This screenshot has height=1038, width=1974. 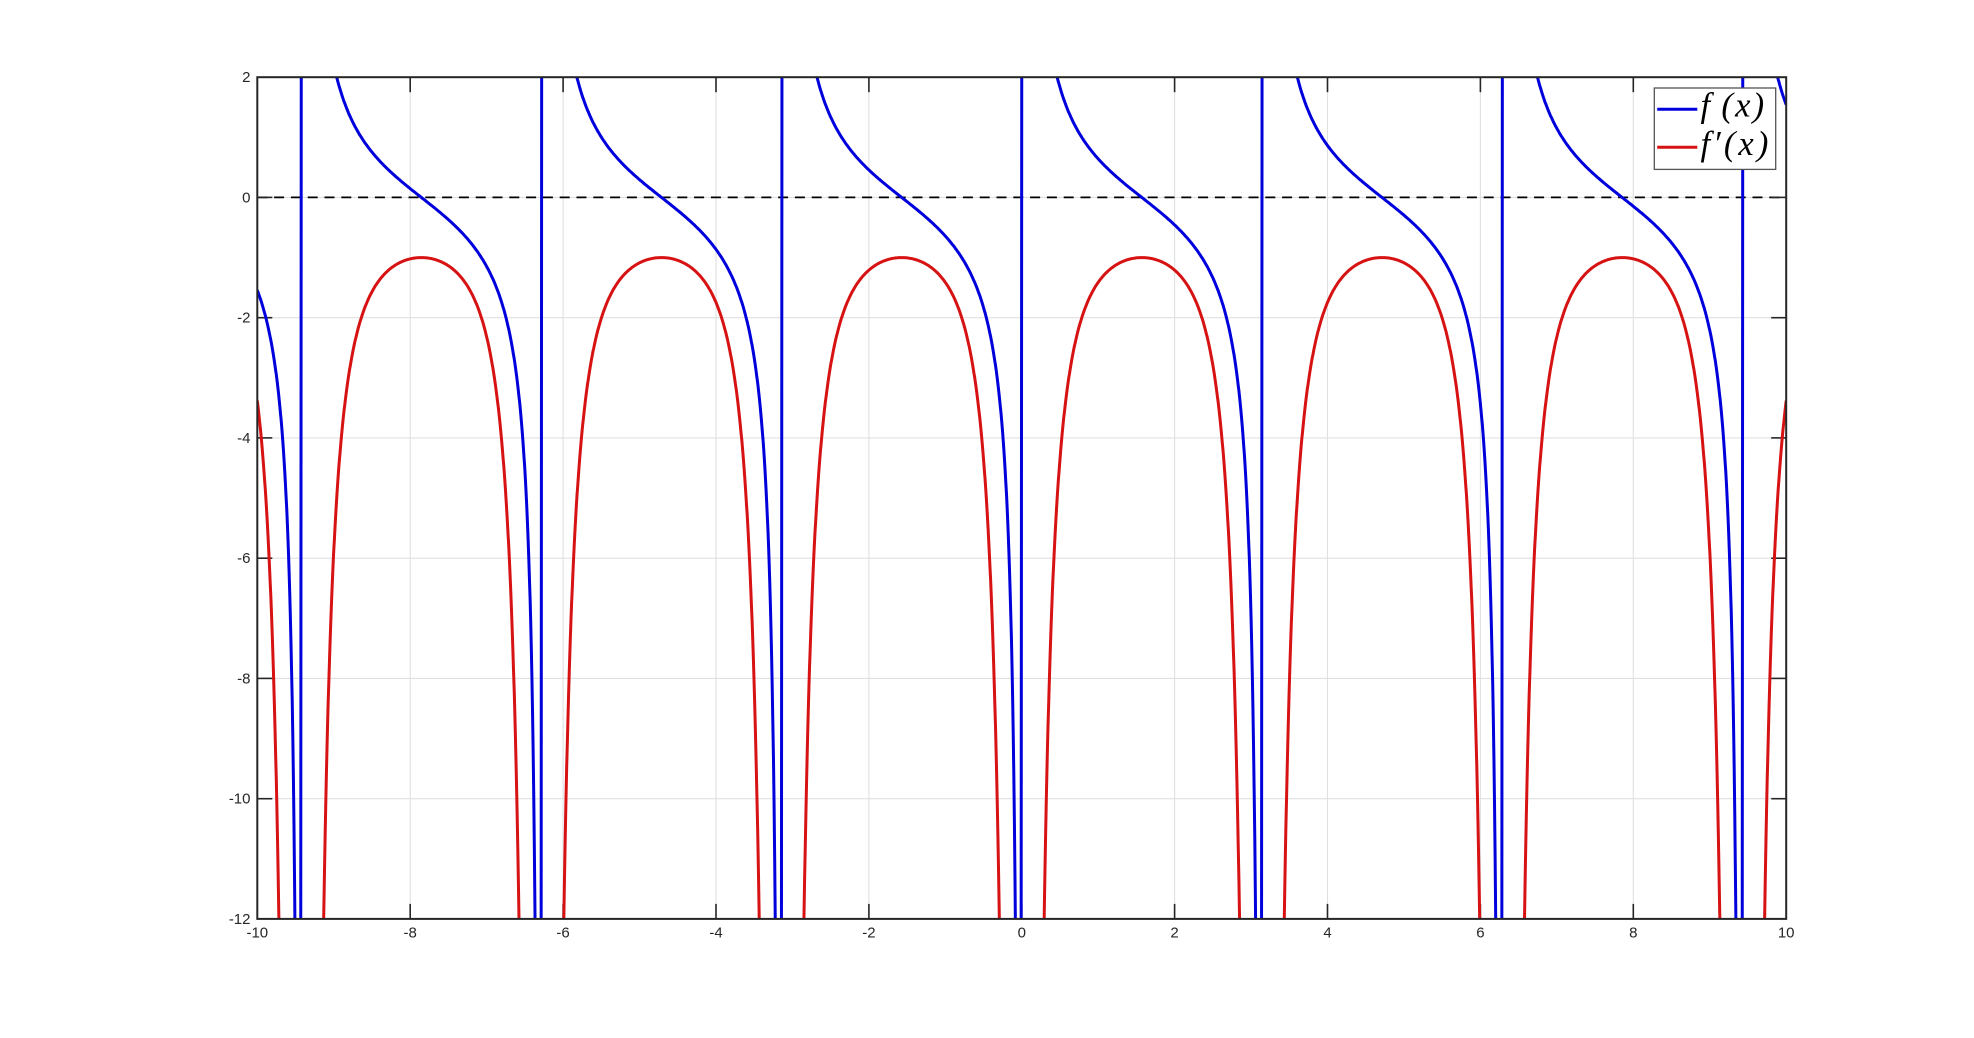 What do you see at coordinates (1786, 933) in the screenshot?
I see `svg-text: 10` at bounding box center [1786, 933].